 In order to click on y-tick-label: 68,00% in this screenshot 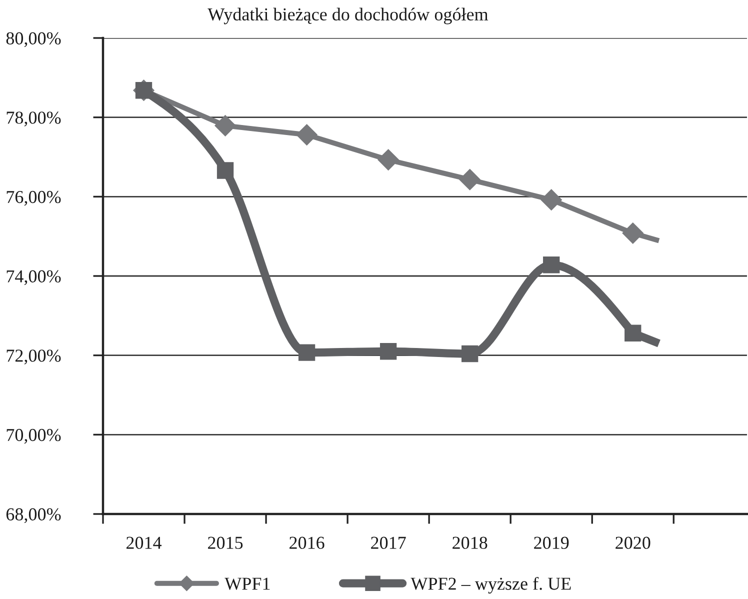, I will do `click(33, 516)`.